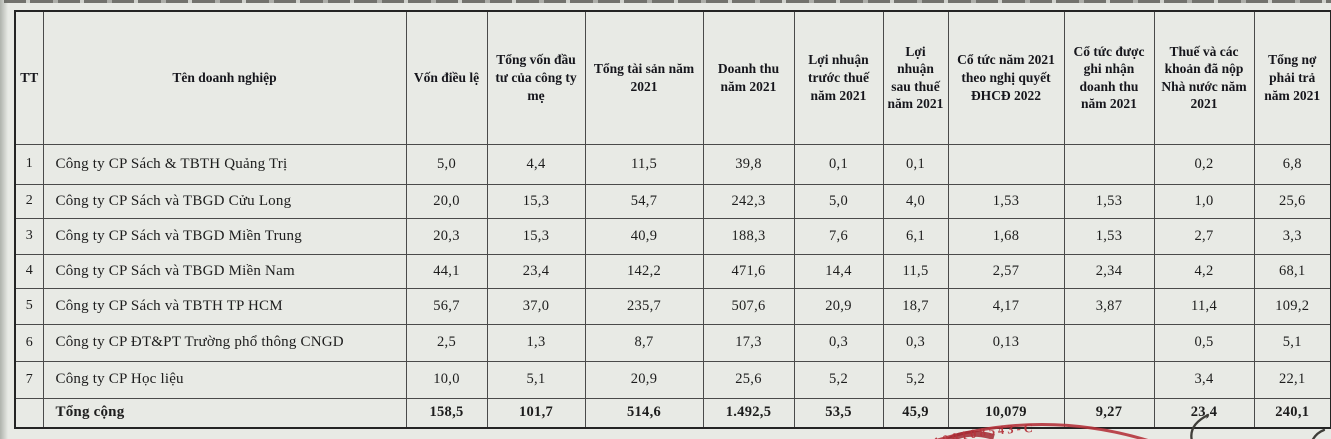 This screenshot has width=1331, height=439. I want to click on column-header-doanh-thu: Doanh thu năm 2021, so click(748, 77).